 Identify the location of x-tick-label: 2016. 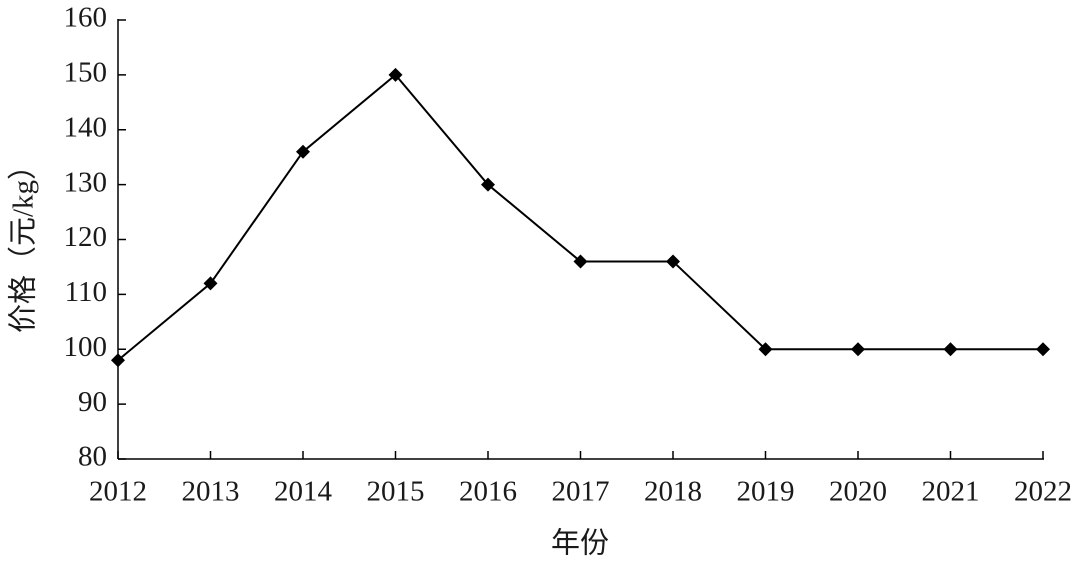
(488, 492).